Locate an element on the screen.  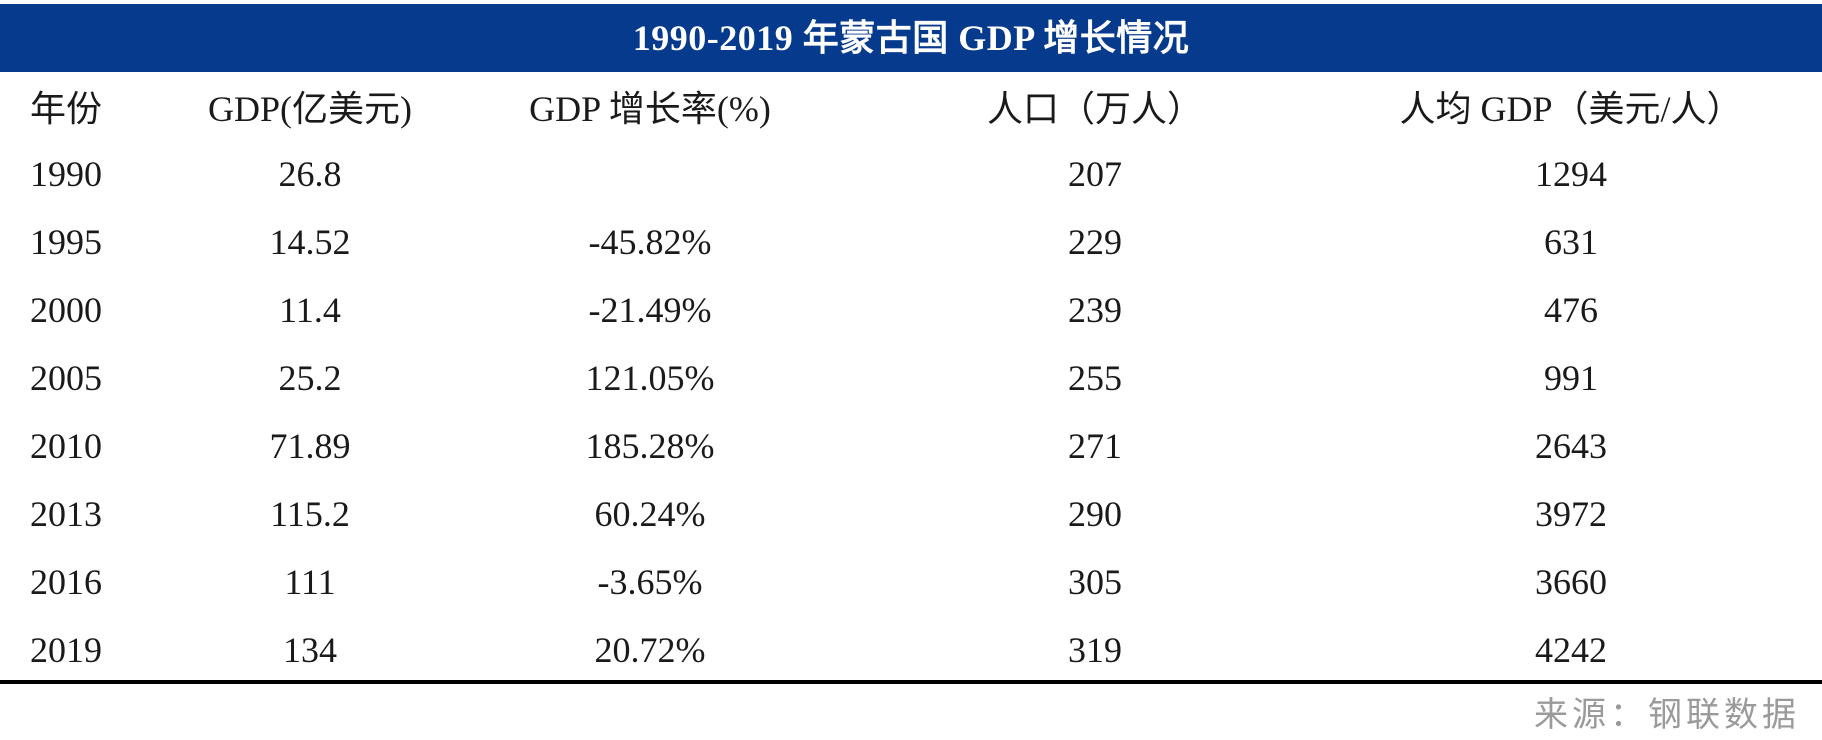
cell-population: 290 is located at coordinates (1095, 514).